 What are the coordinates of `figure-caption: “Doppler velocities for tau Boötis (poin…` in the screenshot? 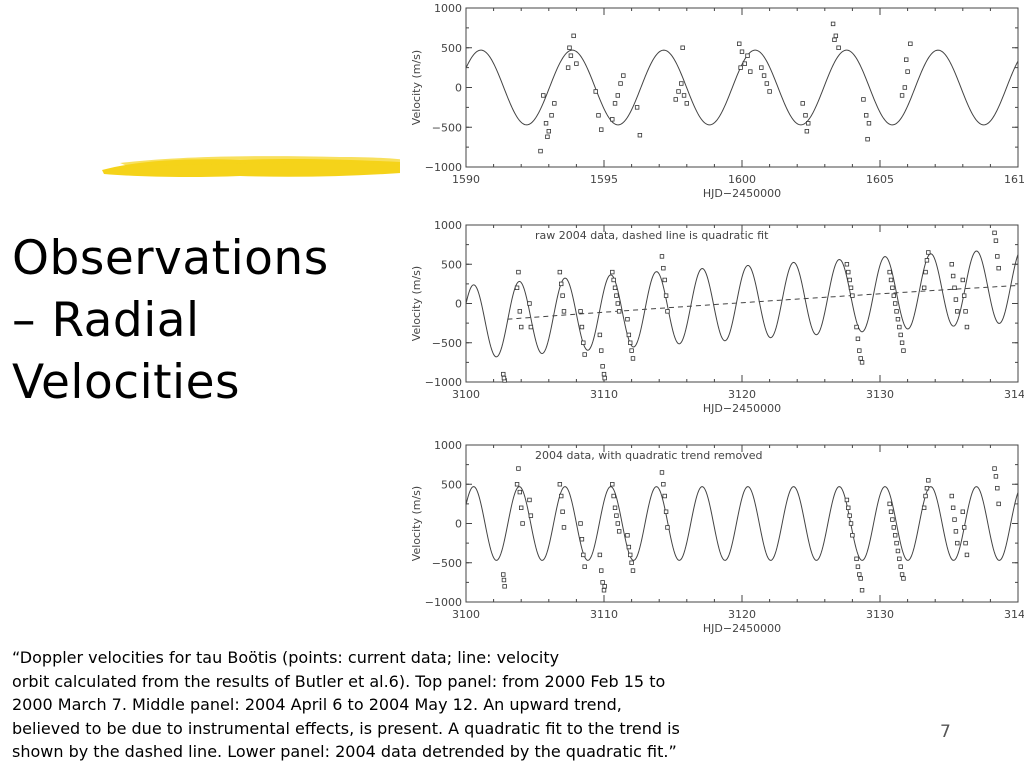 It's located at (452, 705).